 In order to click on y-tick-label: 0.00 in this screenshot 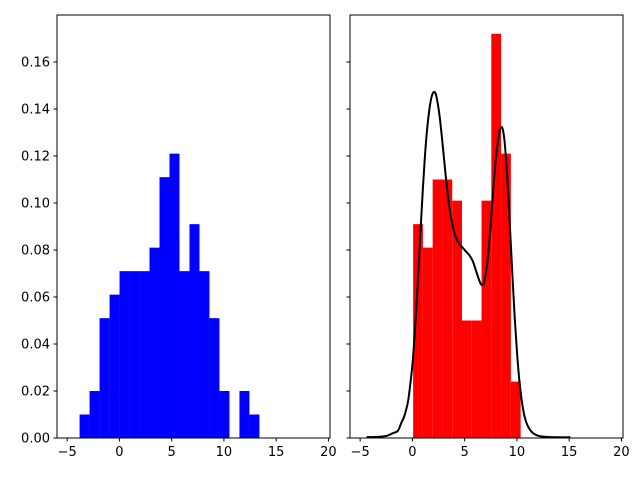, I will do `click(35, 439)`.